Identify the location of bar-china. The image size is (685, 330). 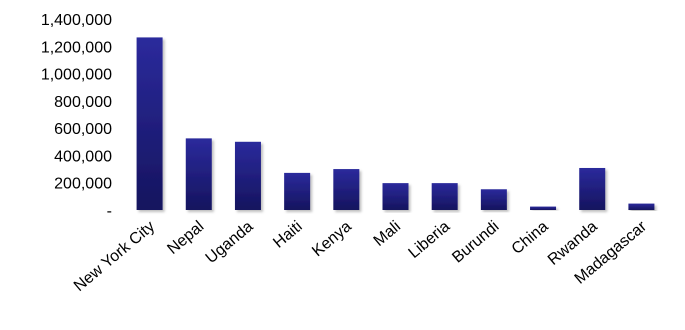
(543, 208).